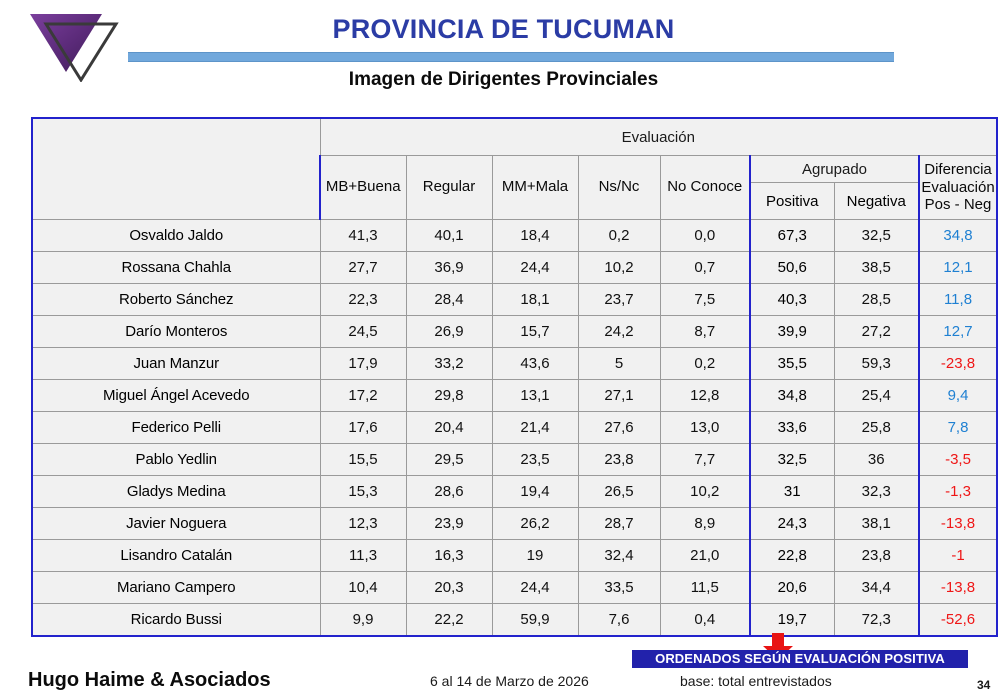 This screenshot has width=1007, height=695. Describe the element at coordinates (958, 363) in the screenshot. I see `cell-diferencia: -23,8` at that location.